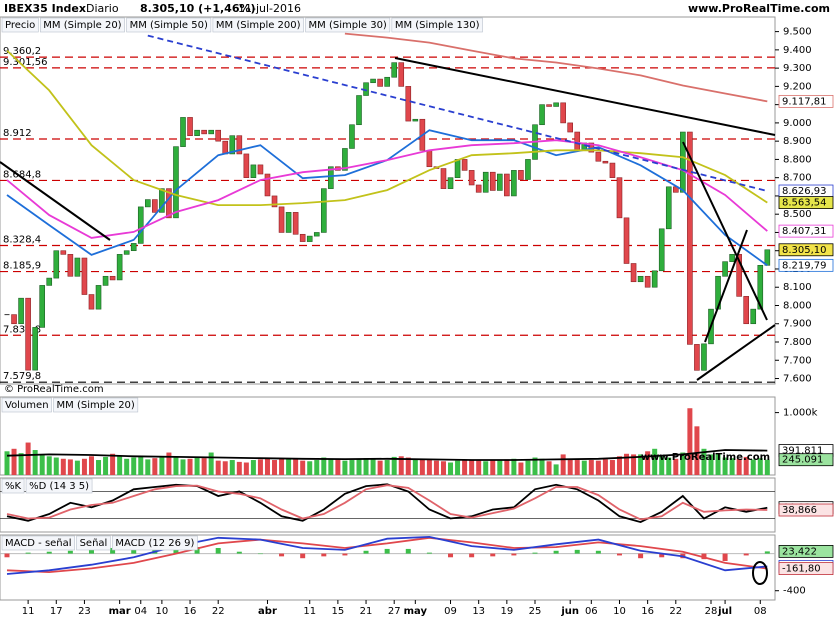  I want to click on date: 11-jul-2016, so click(269, 8).